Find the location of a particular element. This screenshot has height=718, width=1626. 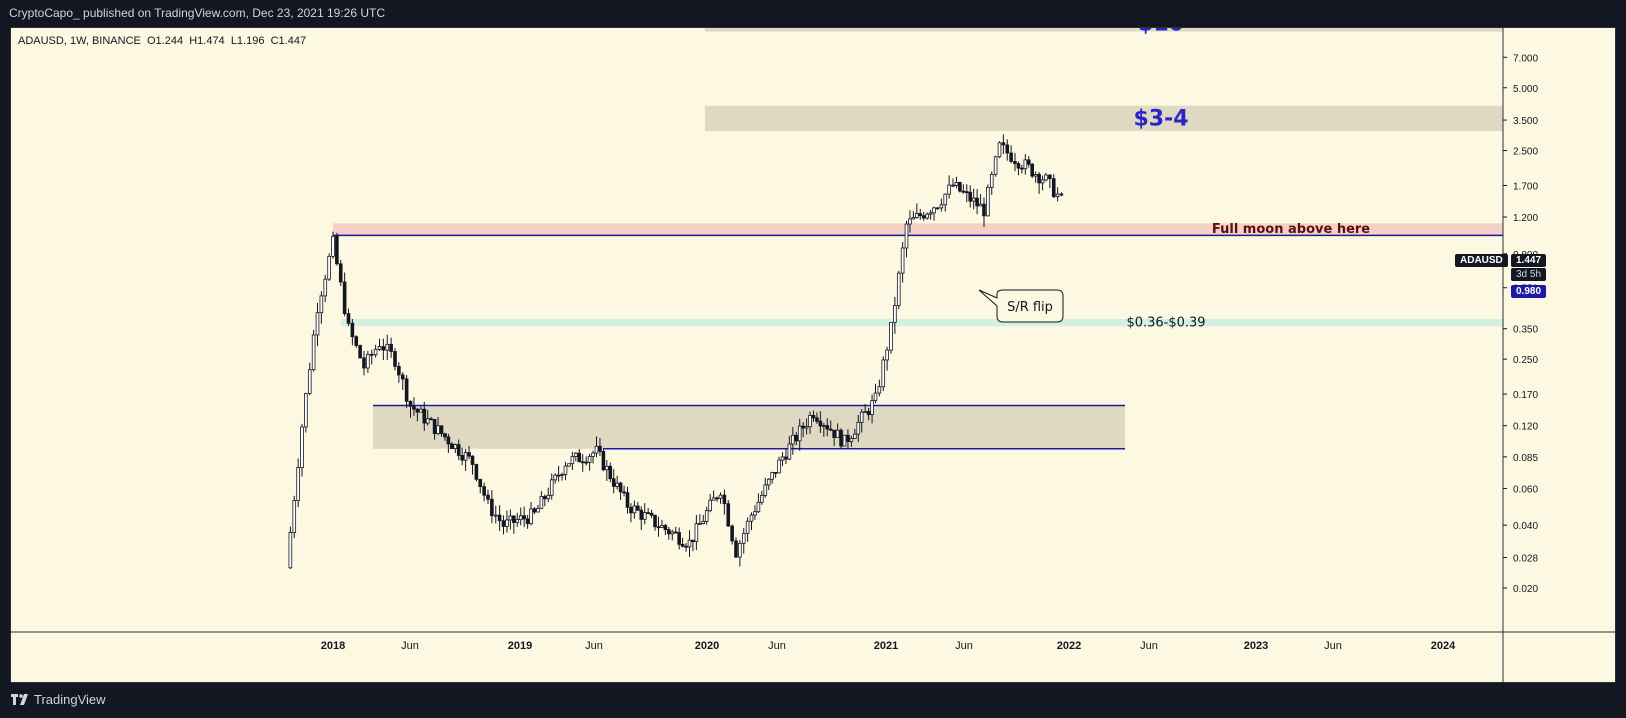

zone-full-moon is located at coordinates (918, 229).